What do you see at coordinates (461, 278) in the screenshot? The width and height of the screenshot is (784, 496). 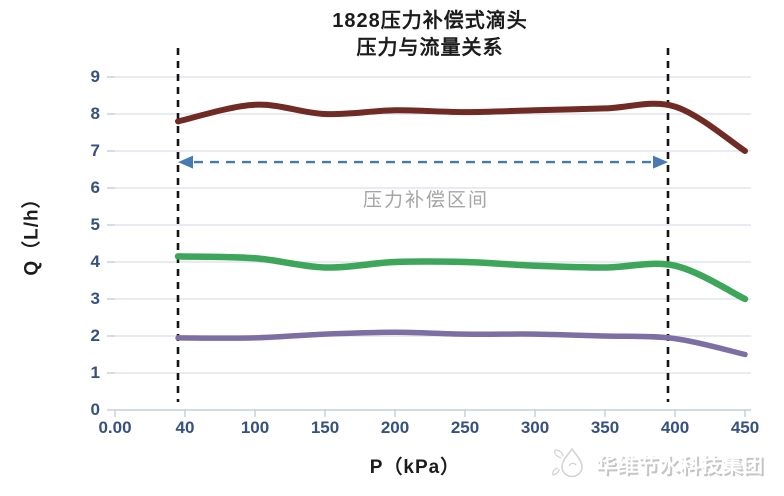 I see `green-curve` at bounding box center [461, 278].